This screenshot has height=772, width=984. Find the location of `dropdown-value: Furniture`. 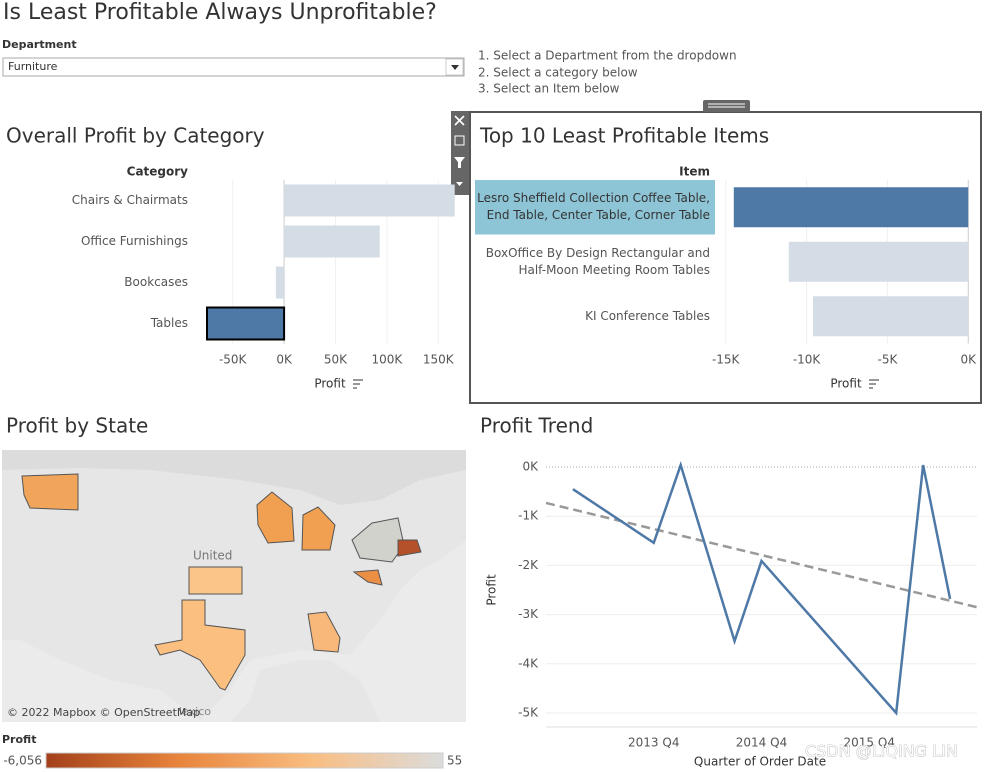

dropdown-value: Furniture is located at coordinates (33, 66).